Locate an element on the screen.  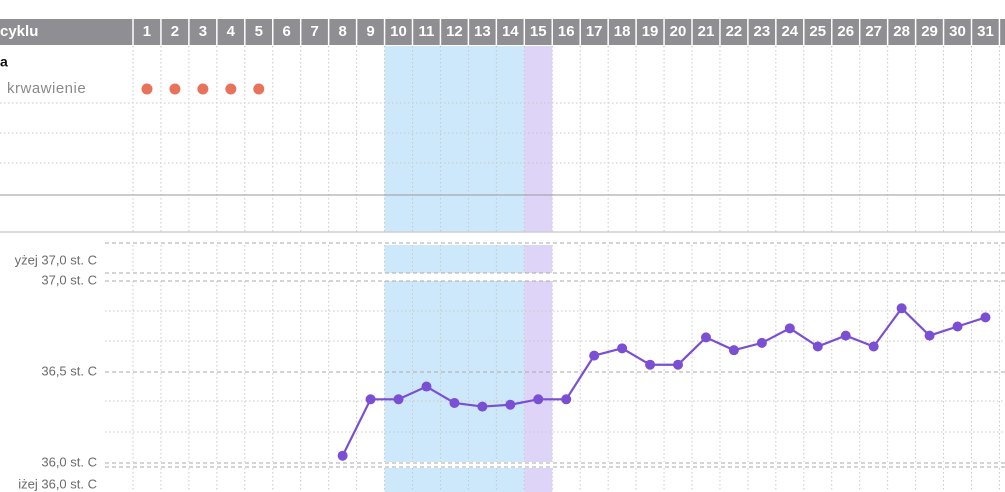
day-number: 30 is located at coordinates (957, 31).